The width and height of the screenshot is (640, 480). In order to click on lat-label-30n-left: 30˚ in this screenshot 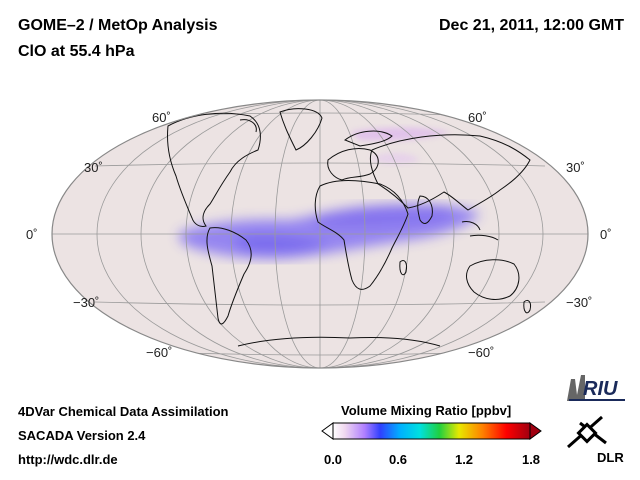, I will do `click(93, 167)`.